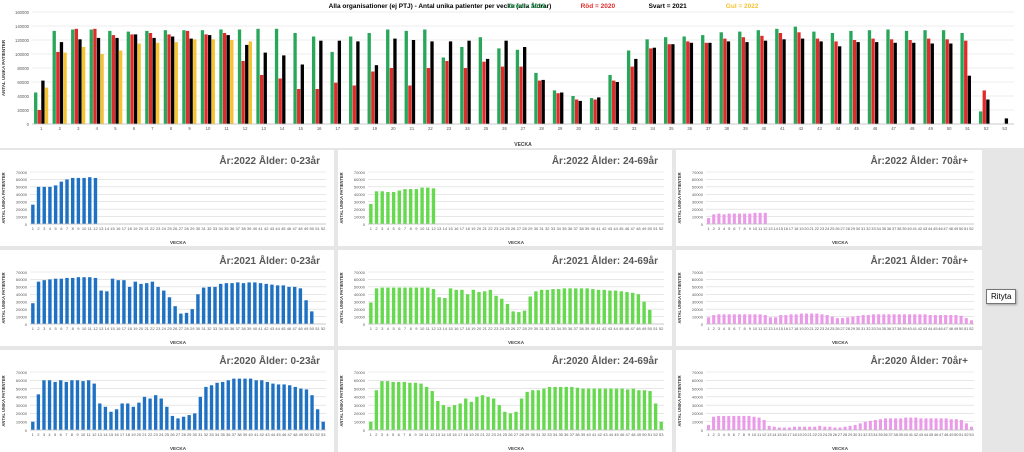 Image resolution: width=1024 pixels, height=452 pixels. I want to click on x-tick-label: 22, so click(814, 434).